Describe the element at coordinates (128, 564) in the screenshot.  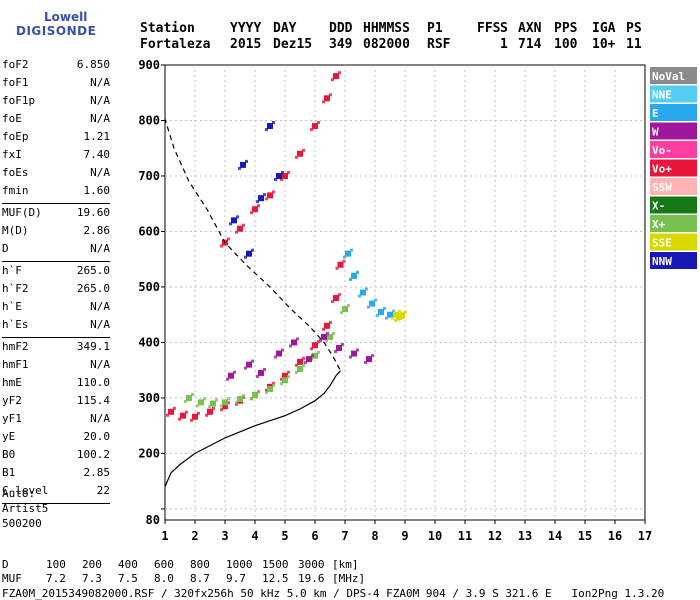
I see `footer-d-value: 400` at that location.